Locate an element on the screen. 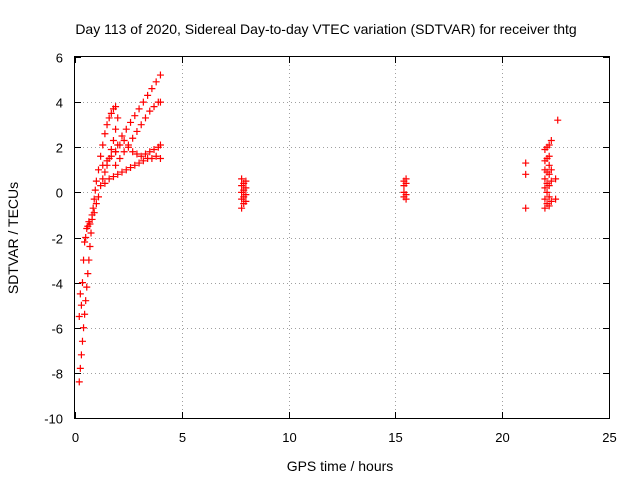  y-tick-label: -10 is located at coordinates (53, 419).